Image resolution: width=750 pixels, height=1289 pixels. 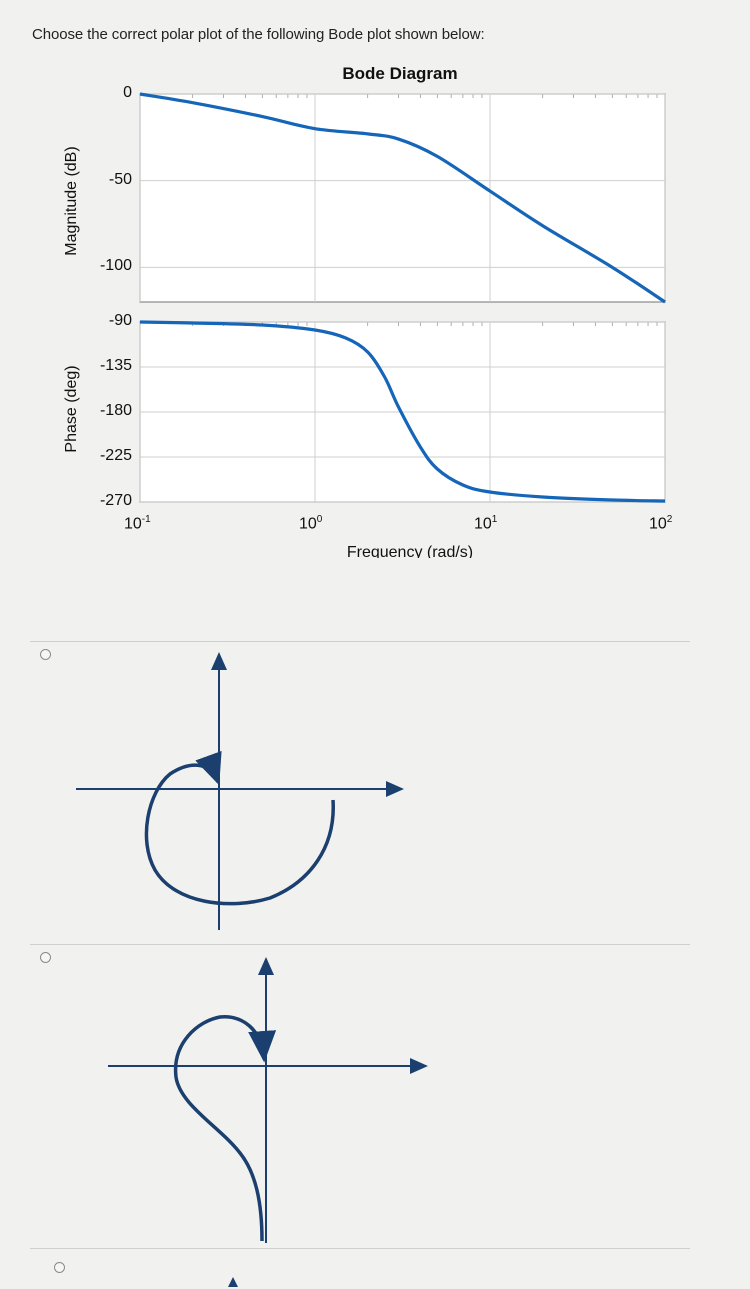 I want to click on magnitude-curve, so click(x=402, y=198).